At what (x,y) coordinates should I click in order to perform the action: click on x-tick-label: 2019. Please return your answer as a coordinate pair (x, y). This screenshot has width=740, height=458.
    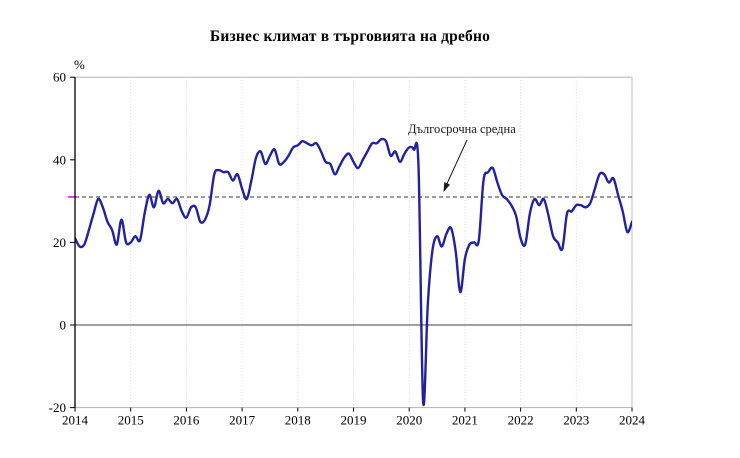
    Looking at the image, I should click on (354, 420).